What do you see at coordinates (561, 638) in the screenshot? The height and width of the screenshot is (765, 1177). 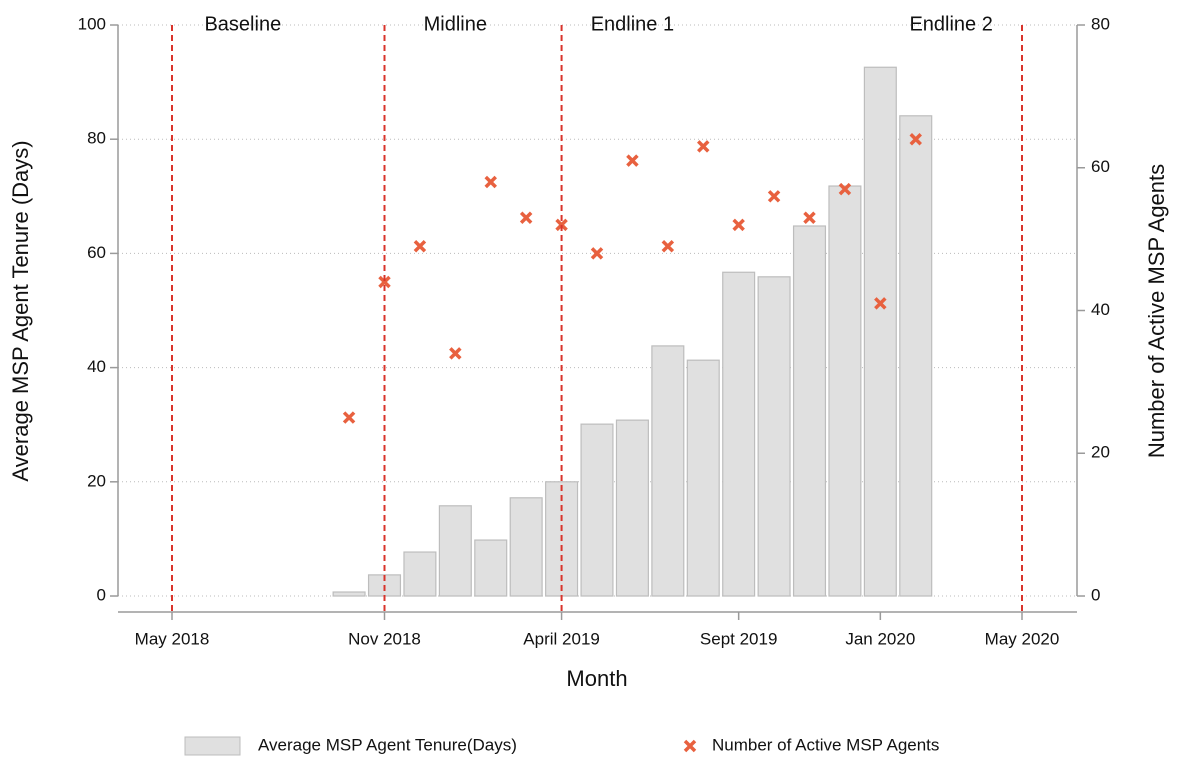 I see `x-tick-label: April 2019` at bounding box center [561, 638].